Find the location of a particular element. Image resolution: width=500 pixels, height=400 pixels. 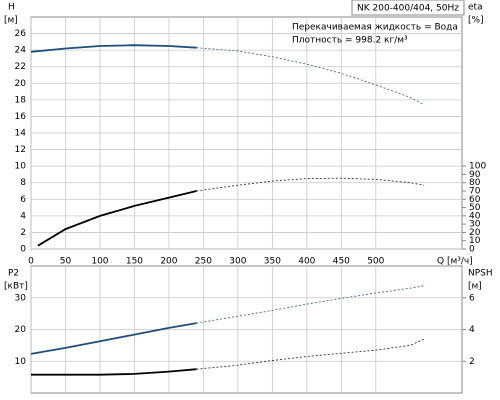

y2-tick-label: 40 is located at coordinates (475, 216).